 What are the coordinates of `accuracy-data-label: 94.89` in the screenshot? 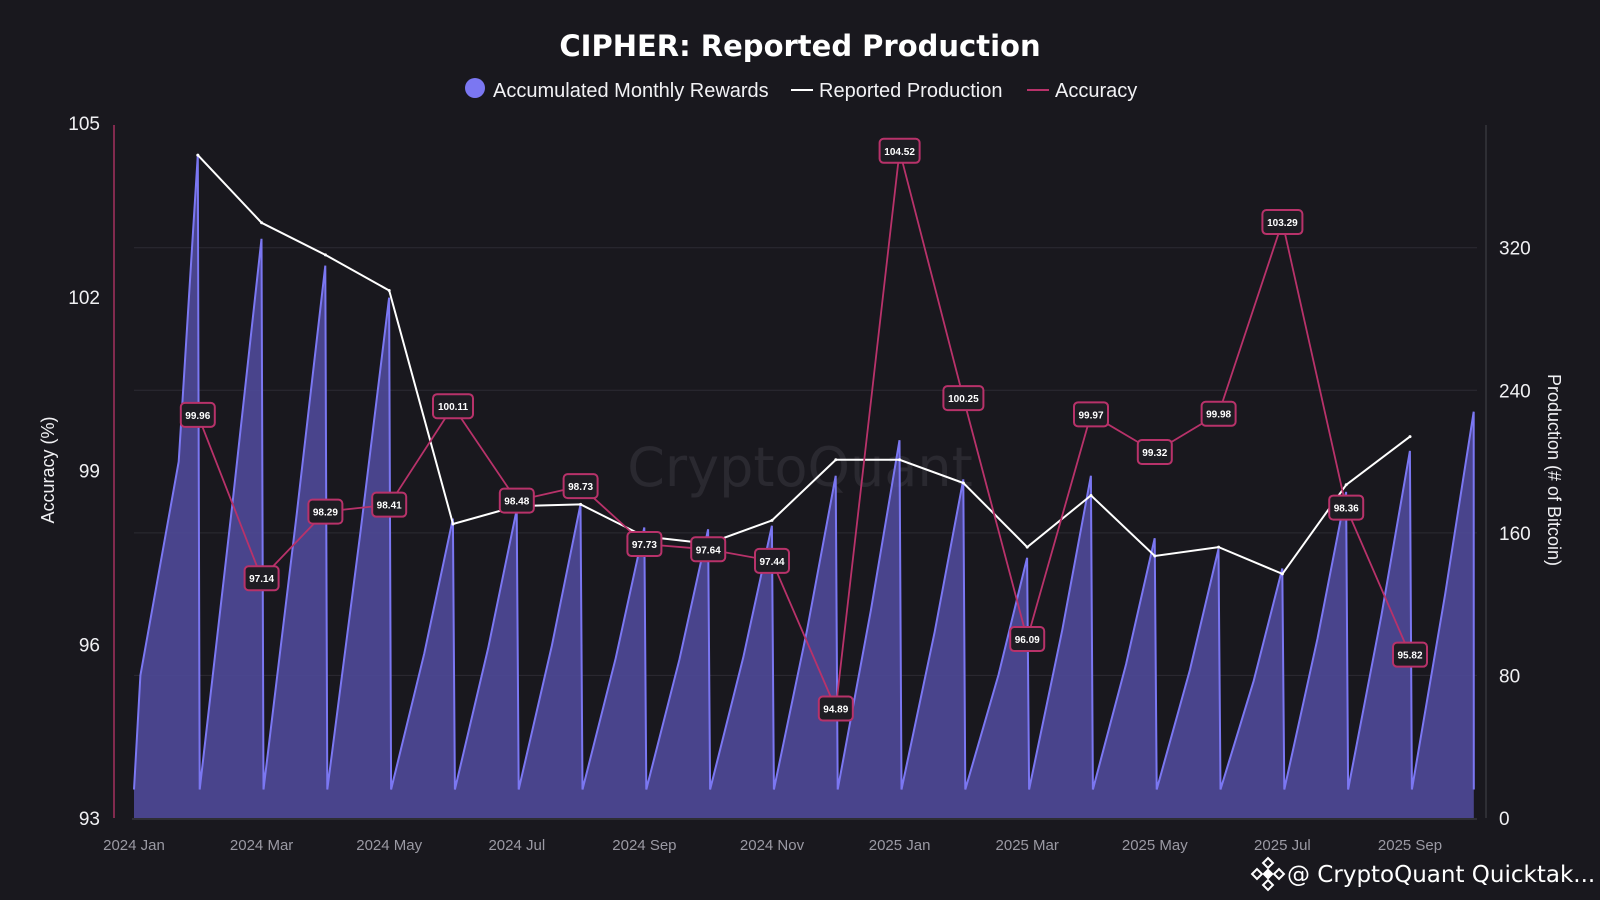 It's located at (835, 708).